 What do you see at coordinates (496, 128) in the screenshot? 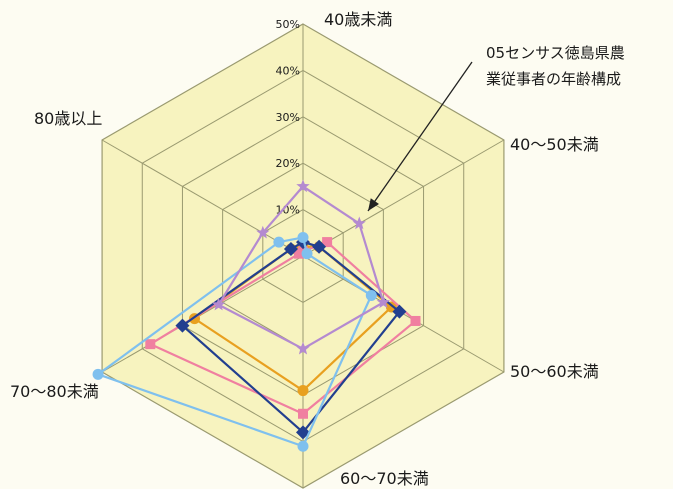
I see `annotation: 05センサス徳島県農 業従事者の年齢構成` at bounding box center [496, 128].